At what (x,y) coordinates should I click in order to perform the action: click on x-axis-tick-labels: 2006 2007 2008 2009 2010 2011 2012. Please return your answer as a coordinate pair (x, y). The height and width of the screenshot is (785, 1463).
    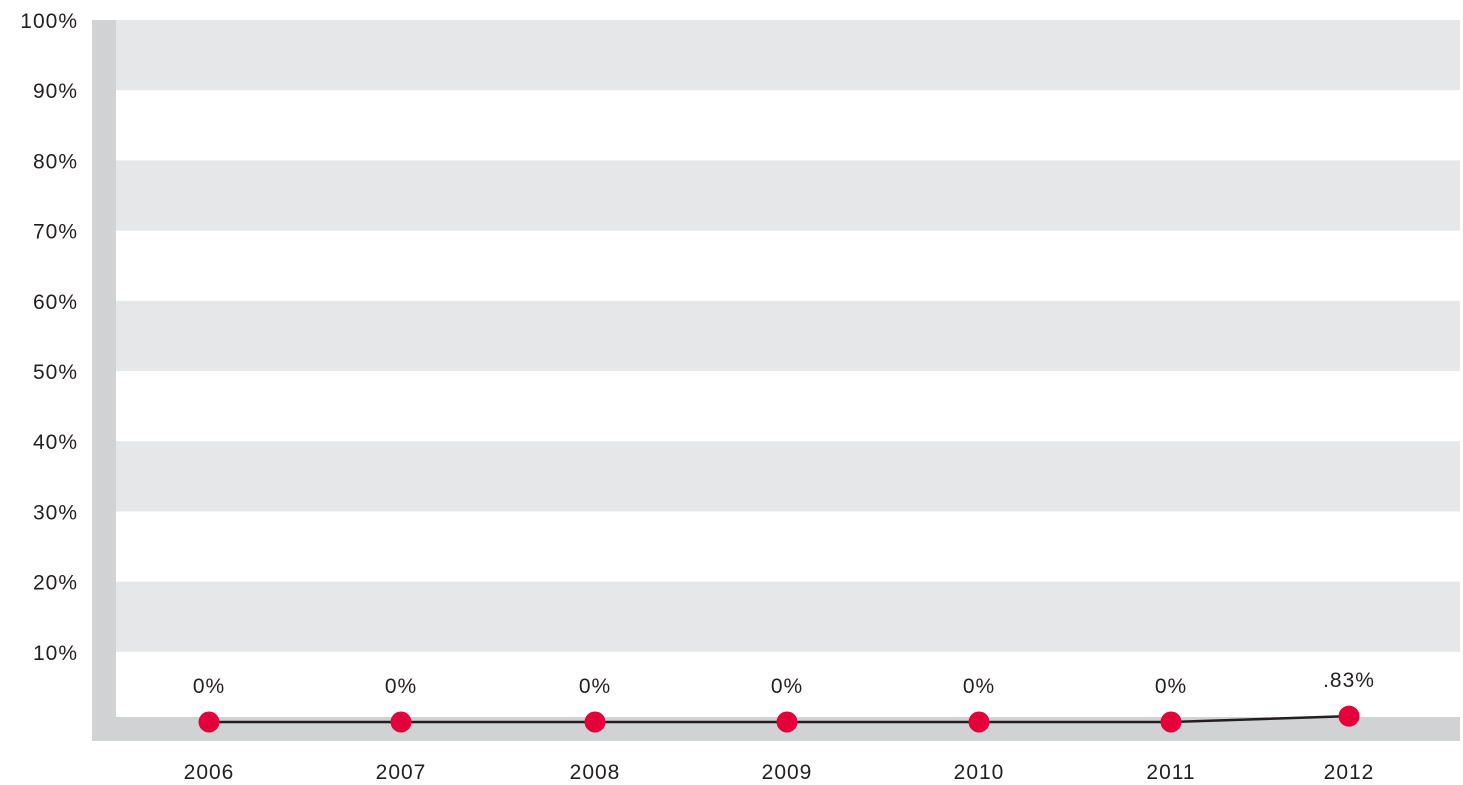
    Looking at the image, I should click on (779, 772).